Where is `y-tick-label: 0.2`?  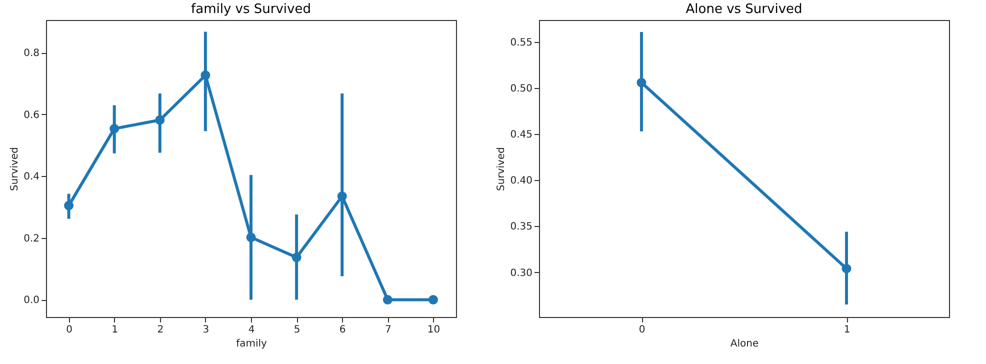
y-tick-label: 0.2 is located at coordinates (32, 238).